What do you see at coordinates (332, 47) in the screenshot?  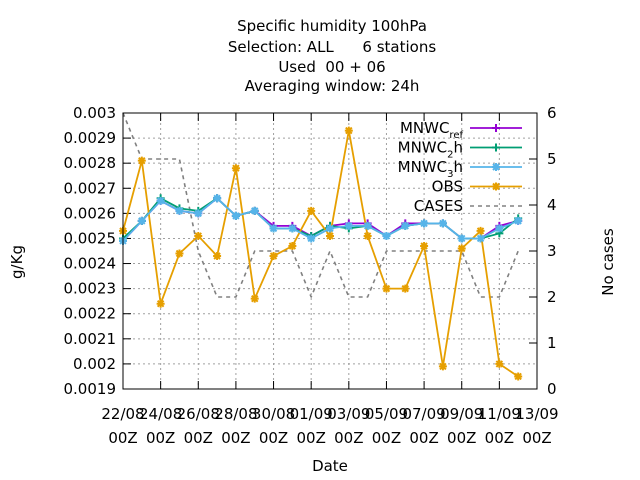 I see `title-line-2: Selection: ALL 6 stations` at bounding box center [332, 47].